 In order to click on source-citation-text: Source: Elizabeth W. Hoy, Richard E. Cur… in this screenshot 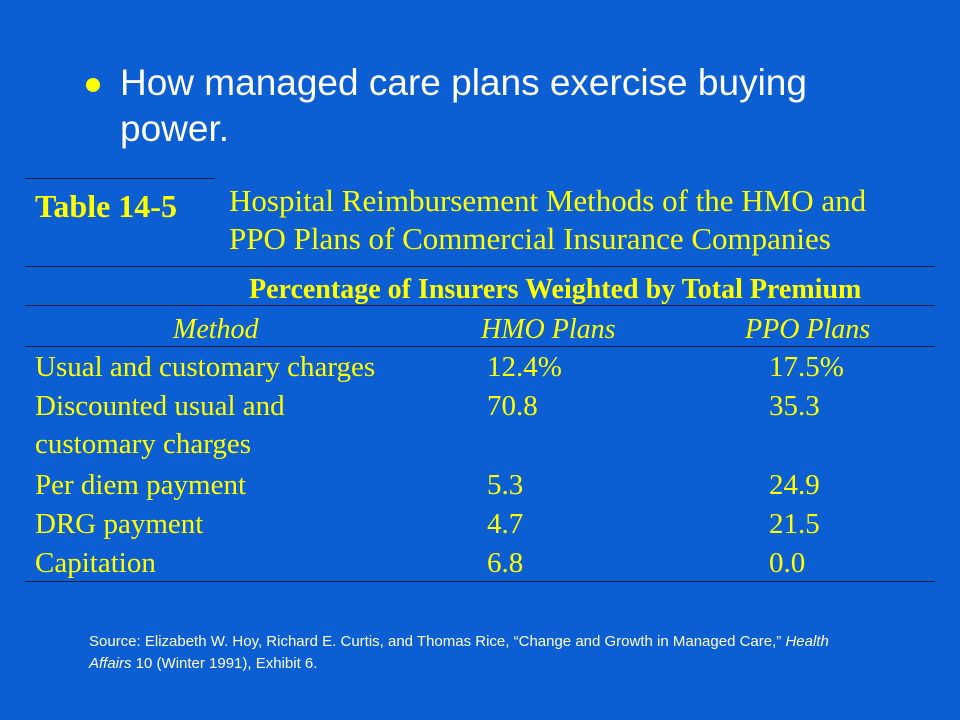, I will do `click(437, 641)`.